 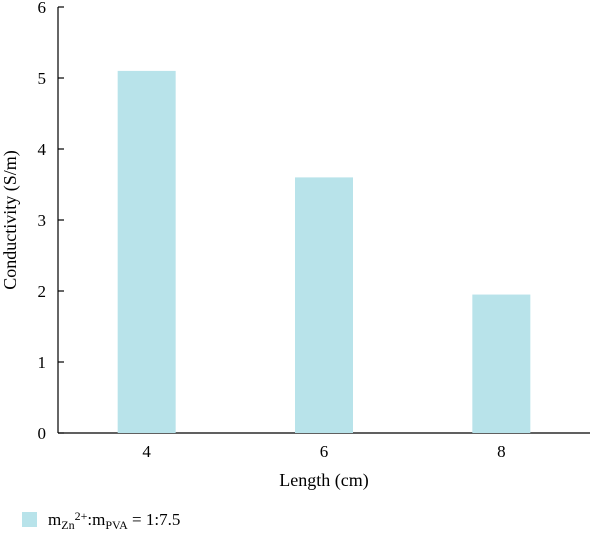 What do you see at coordinates (42, 149) in the screenshot?
I see `y-tick-label: 4` at bounding box center [42, 149].